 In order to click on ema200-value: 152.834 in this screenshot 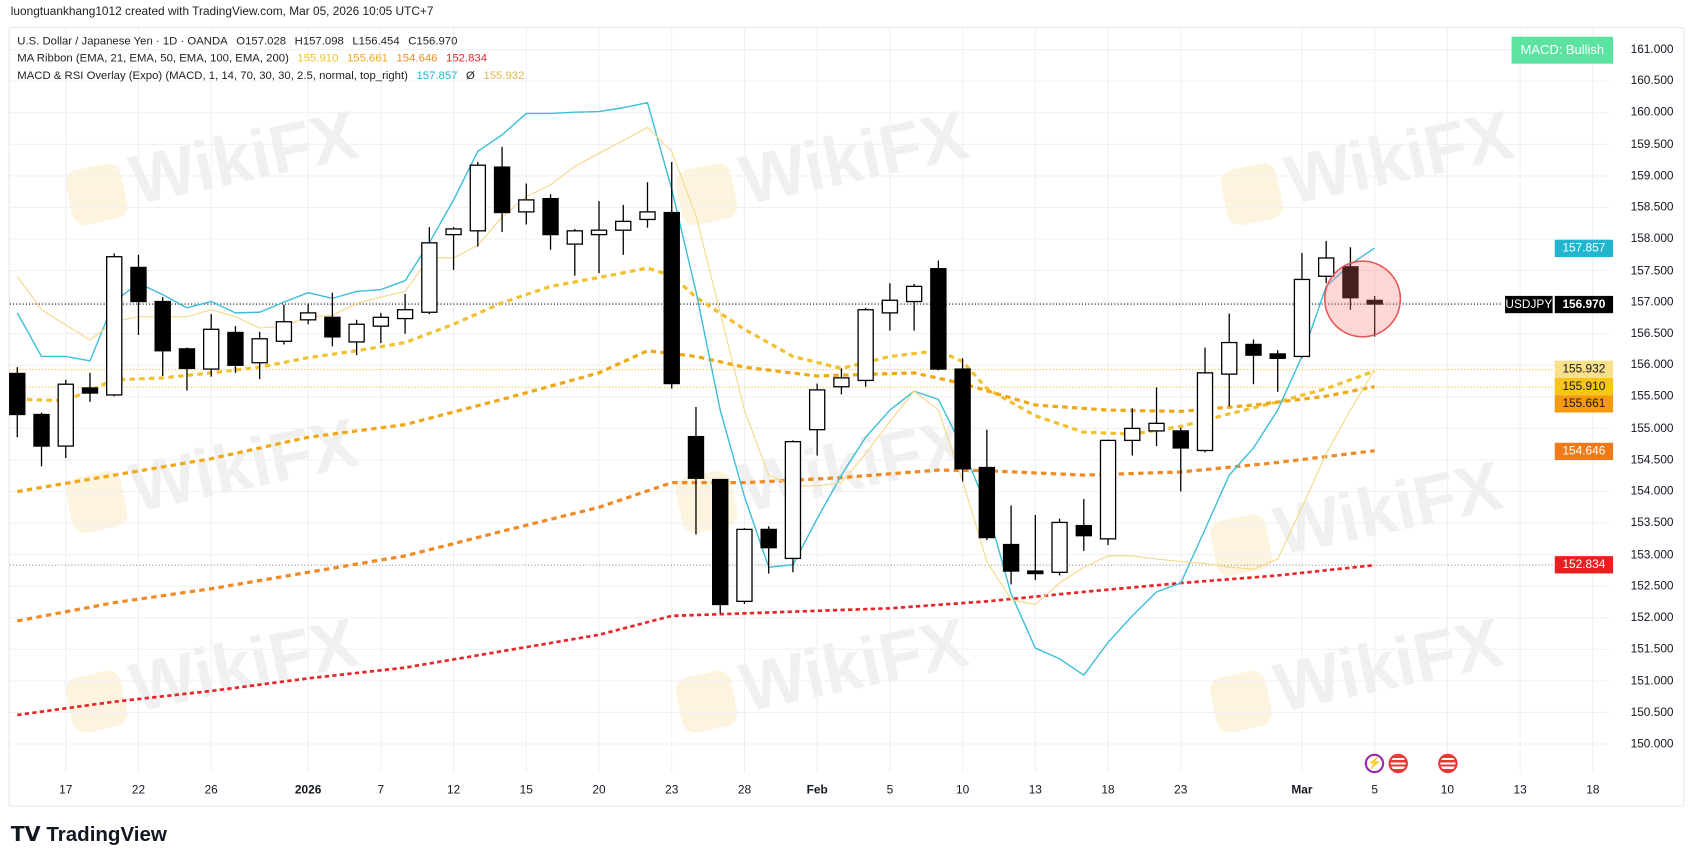, I will do `click(467, 58)`.